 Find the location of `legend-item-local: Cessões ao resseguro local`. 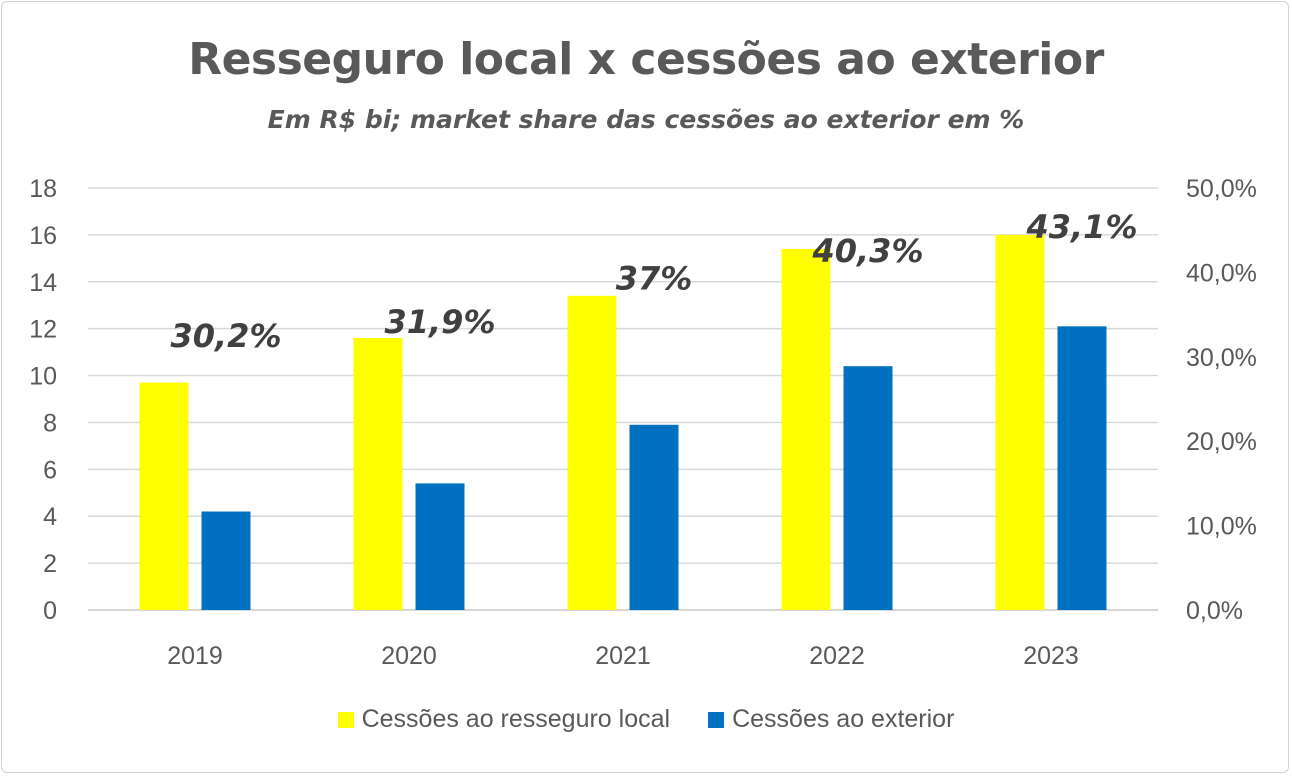

legend-item-local: Cessões ao resseguro local is located at coordinates (504, 719).